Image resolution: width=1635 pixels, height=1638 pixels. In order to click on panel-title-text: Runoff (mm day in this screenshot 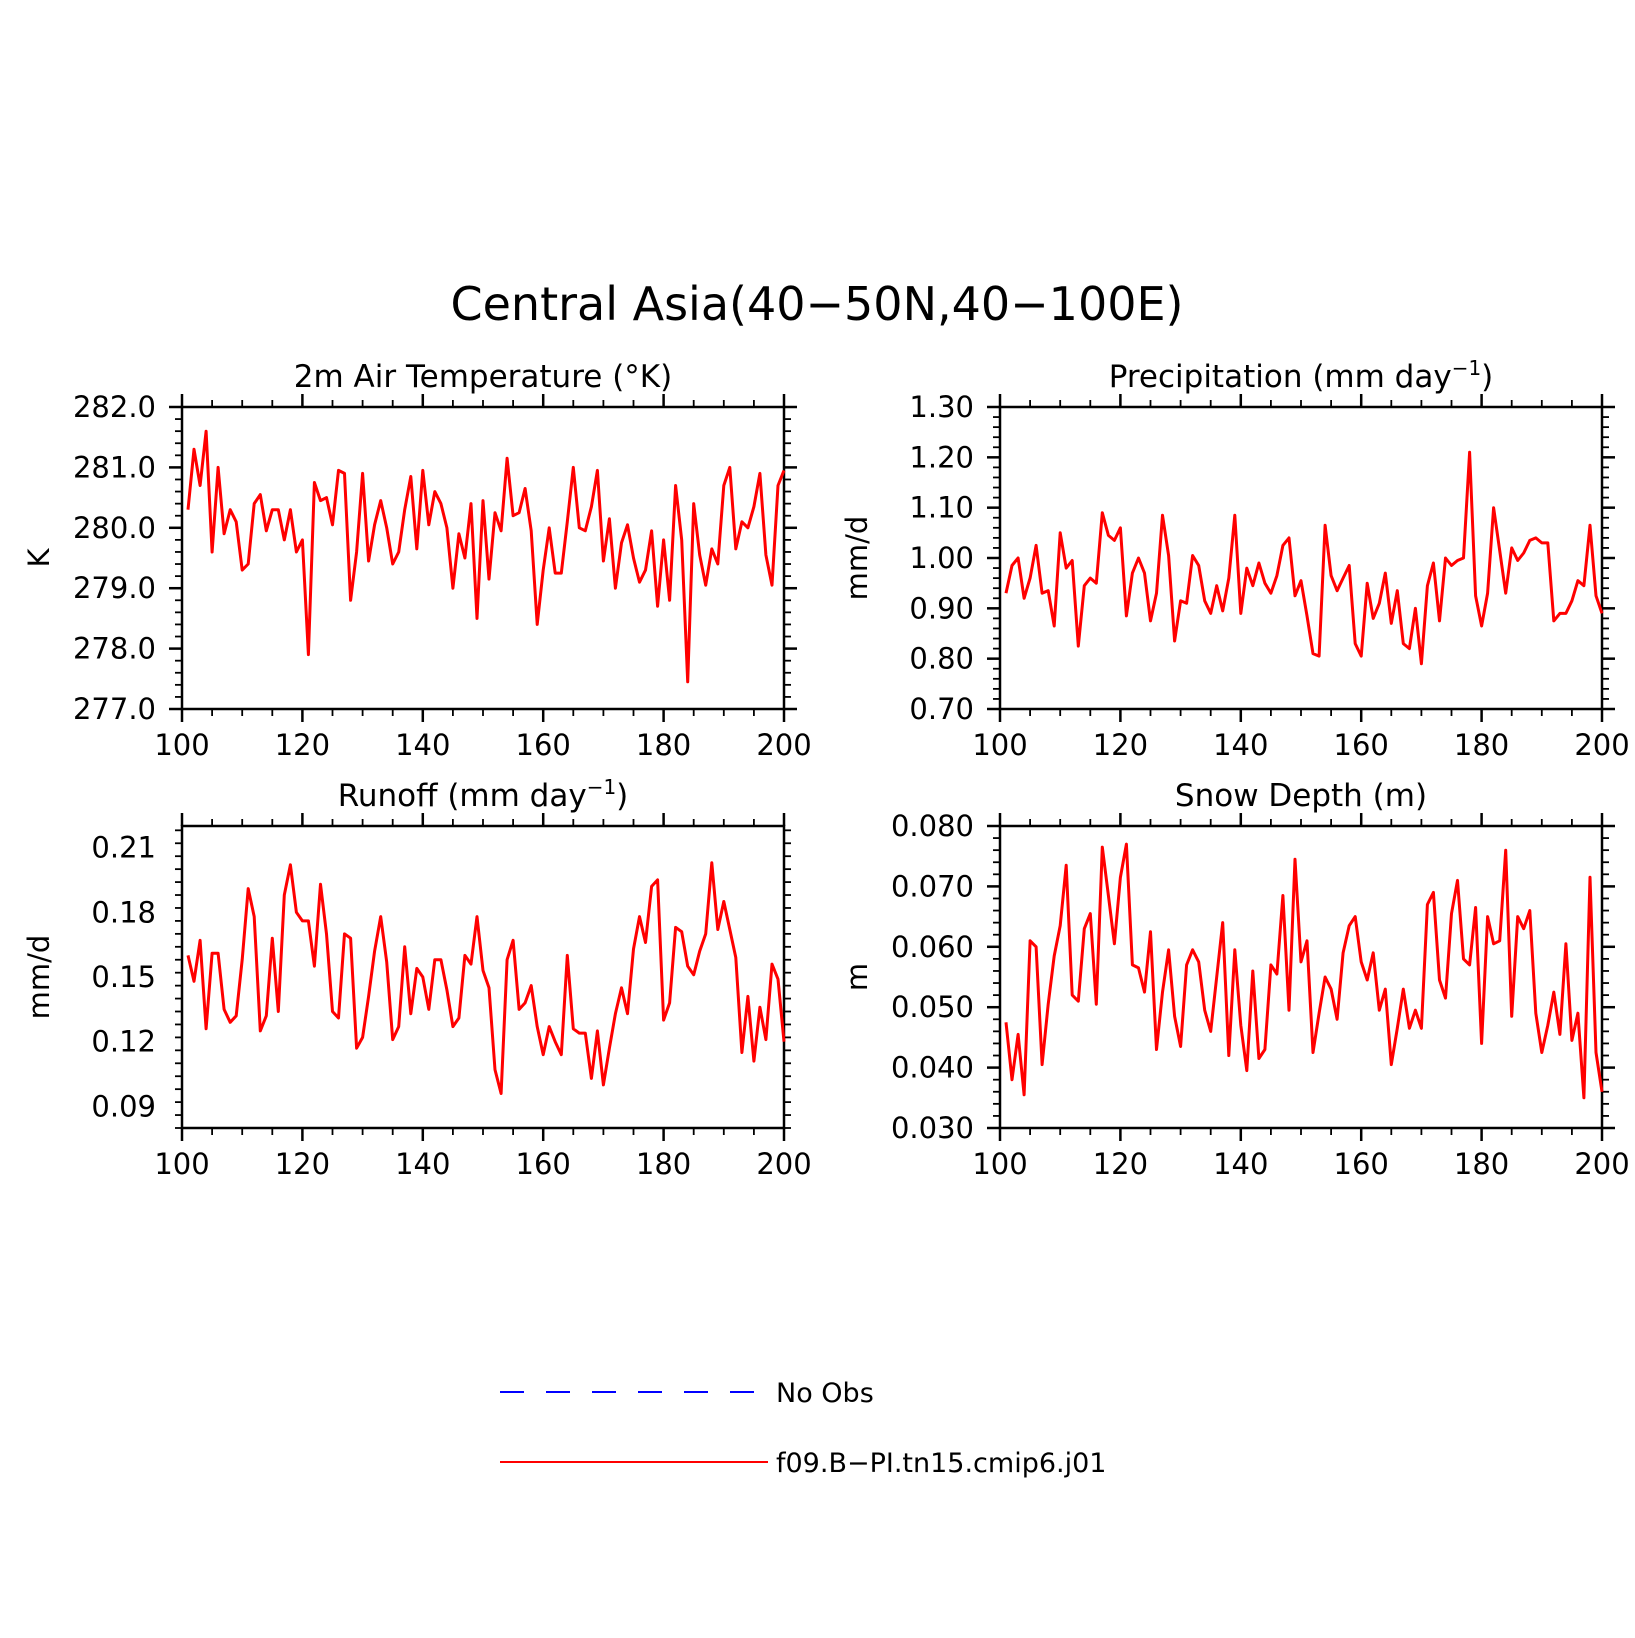, I will do `click(462, 796)`.